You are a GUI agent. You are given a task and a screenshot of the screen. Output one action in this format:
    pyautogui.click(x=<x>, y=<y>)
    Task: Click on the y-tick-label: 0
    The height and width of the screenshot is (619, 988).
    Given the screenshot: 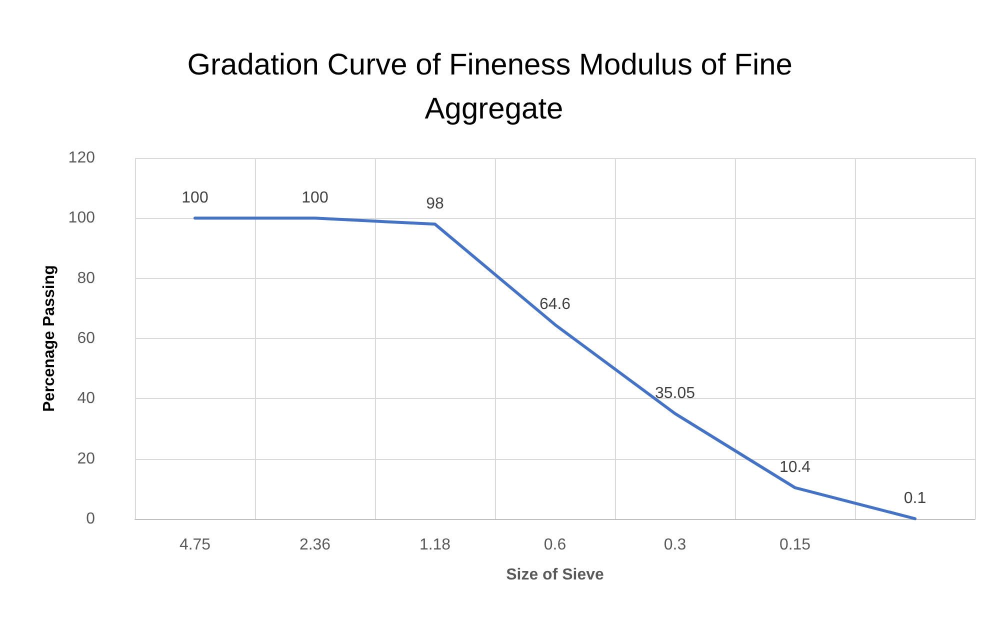 What is the action you would take?
    pyautogui.click(x=91, y=519)
    